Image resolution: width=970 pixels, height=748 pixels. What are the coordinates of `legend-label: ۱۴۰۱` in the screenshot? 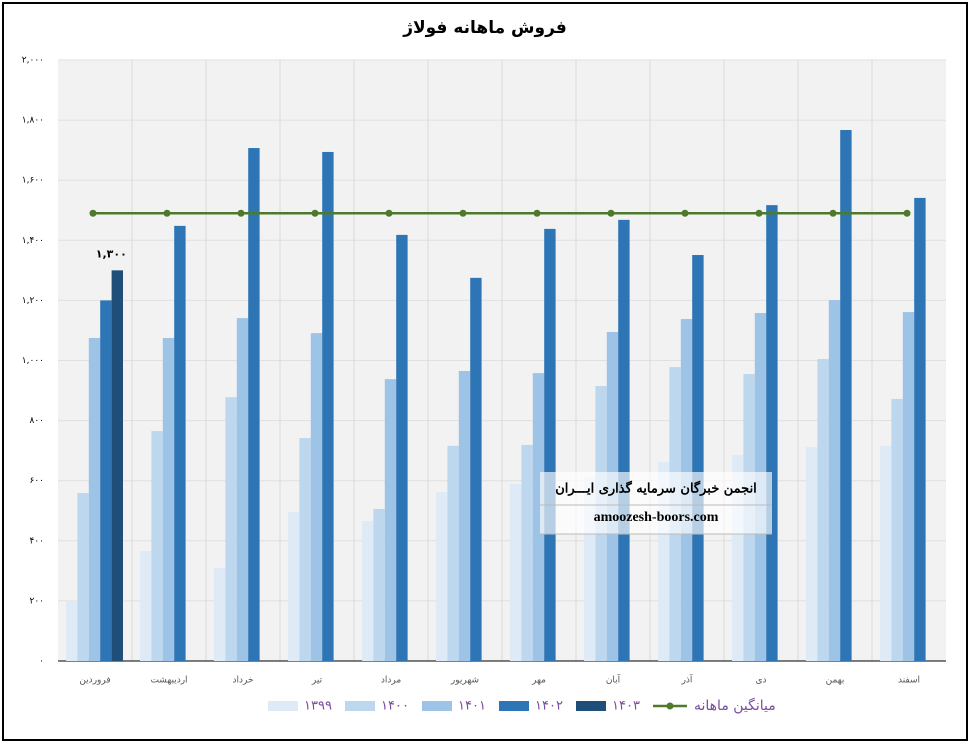 It's located at (472, 706).